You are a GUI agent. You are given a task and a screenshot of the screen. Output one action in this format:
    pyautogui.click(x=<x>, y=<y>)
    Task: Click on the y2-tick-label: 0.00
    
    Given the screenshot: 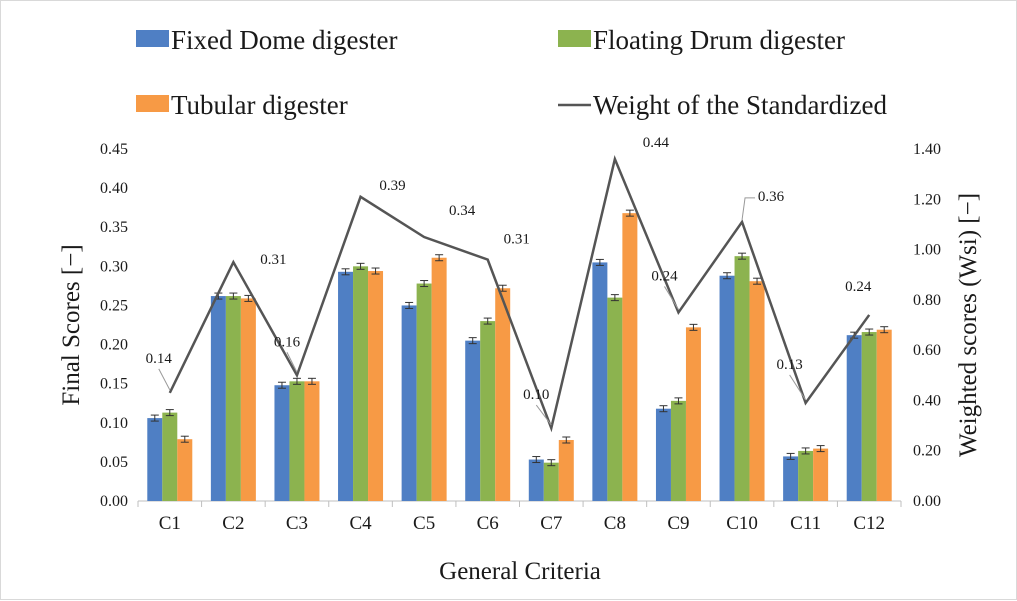 What is the action you would take?
    pyautogui.click(x=927, y=501)
    